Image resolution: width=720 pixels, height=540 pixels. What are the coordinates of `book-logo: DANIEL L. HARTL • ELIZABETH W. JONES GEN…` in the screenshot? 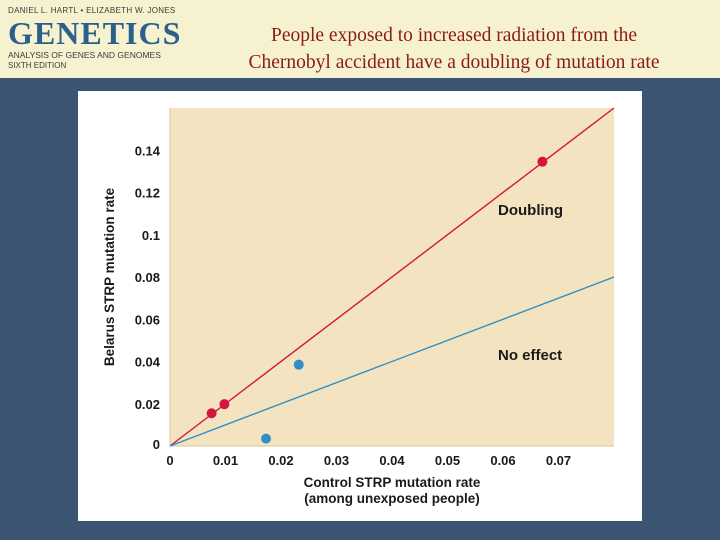 It's located at (98, 39).